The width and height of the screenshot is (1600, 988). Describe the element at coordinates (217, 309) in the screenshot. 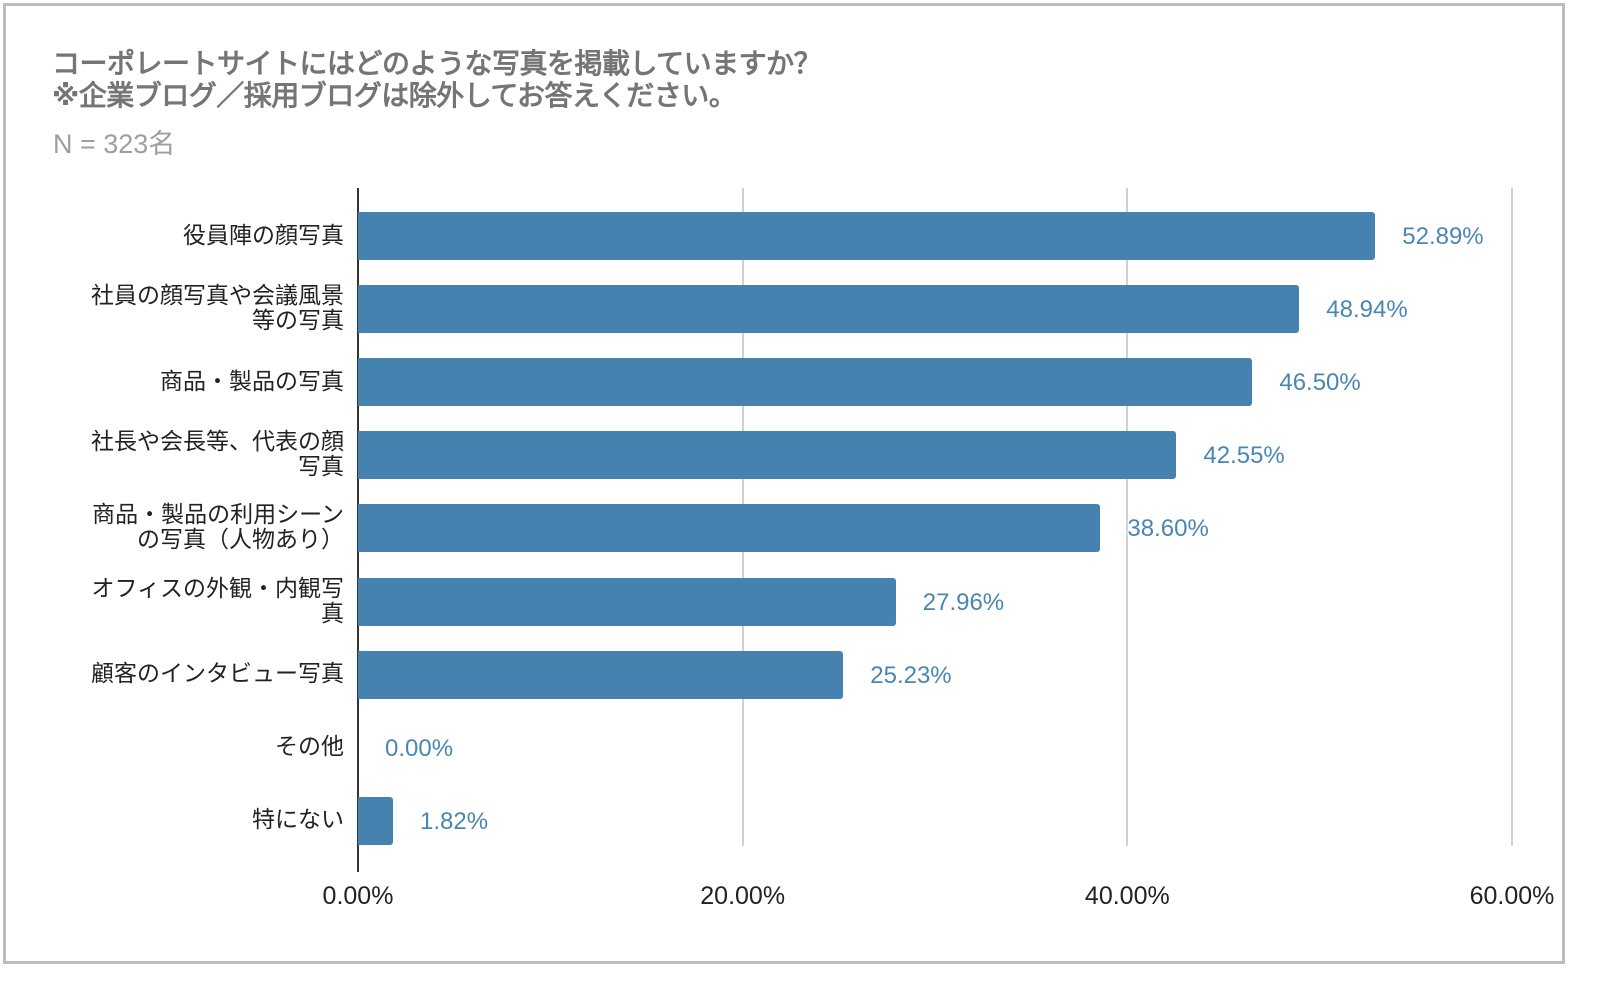

I see `category-label: 社員の顔写真や会議風景 等の写真` at that location.